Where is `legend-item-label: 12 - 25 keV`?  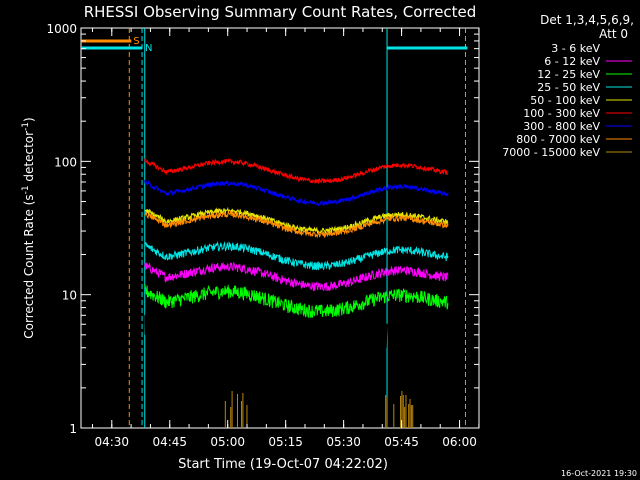 legend-item-label: 12 - 25 keV is located at coordinates (568, 74).